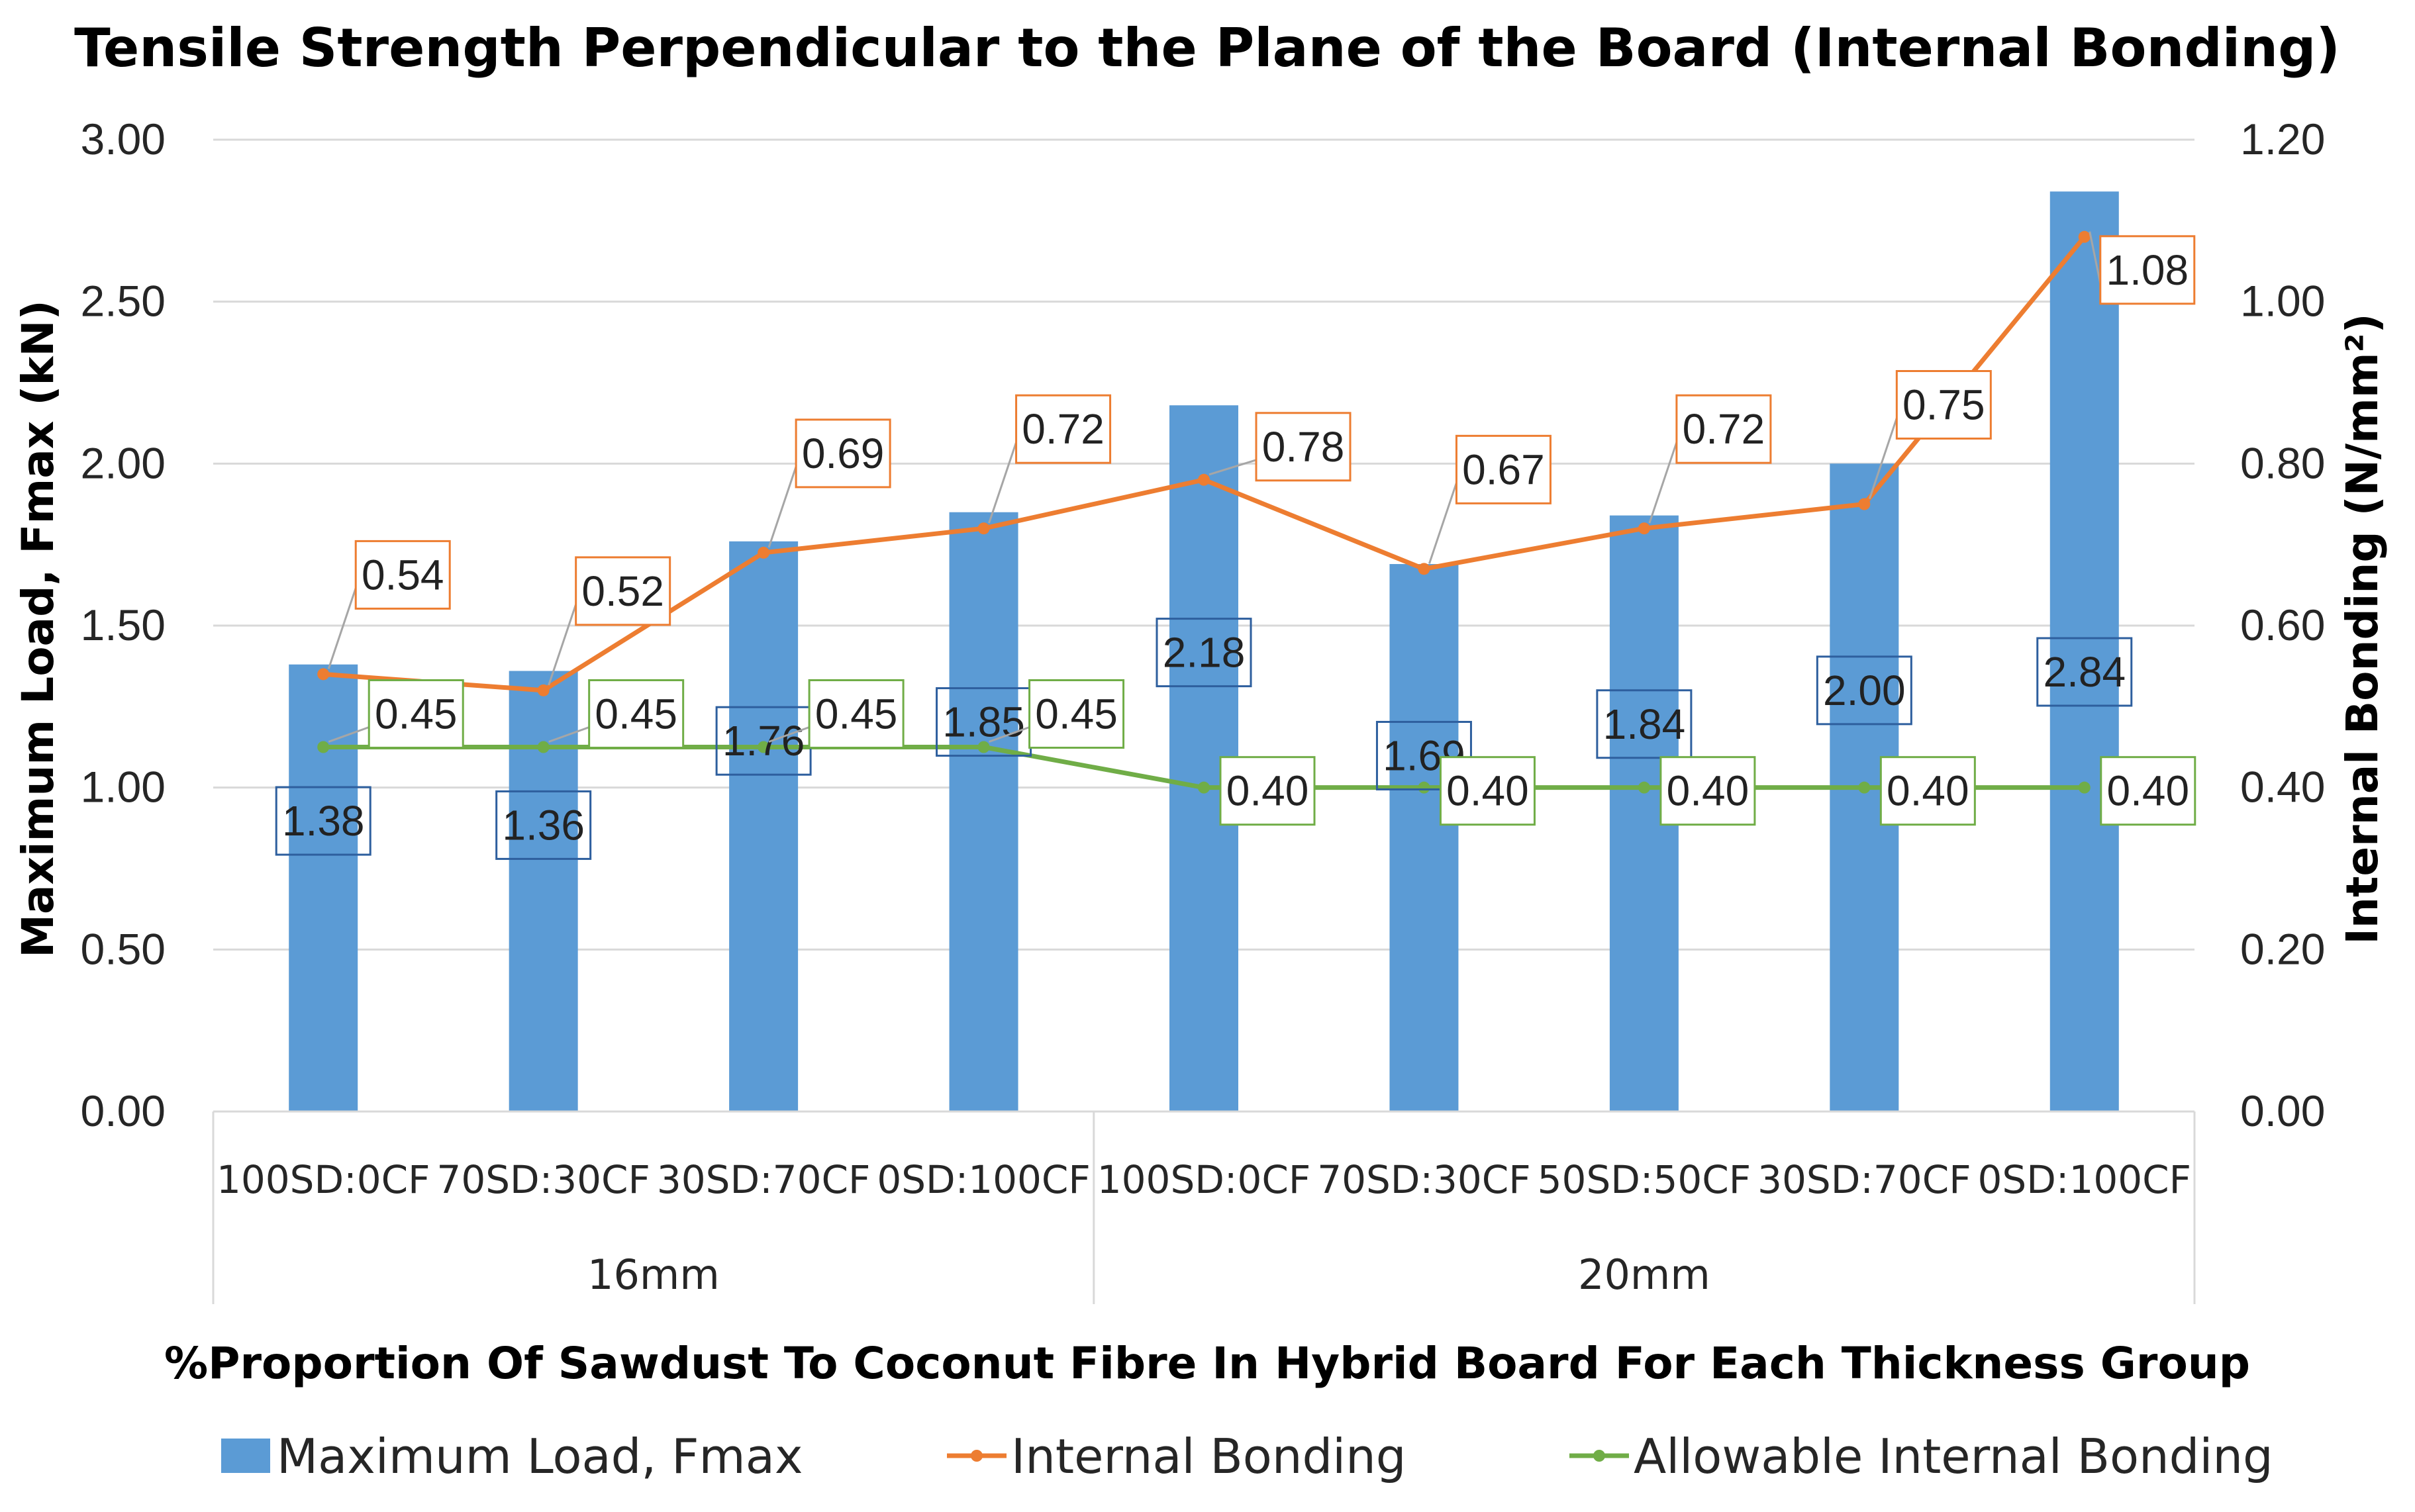  Describe the element at coordinates (123, 624) in the screenshot. I see `y-tick-label: 1.50` at that location.